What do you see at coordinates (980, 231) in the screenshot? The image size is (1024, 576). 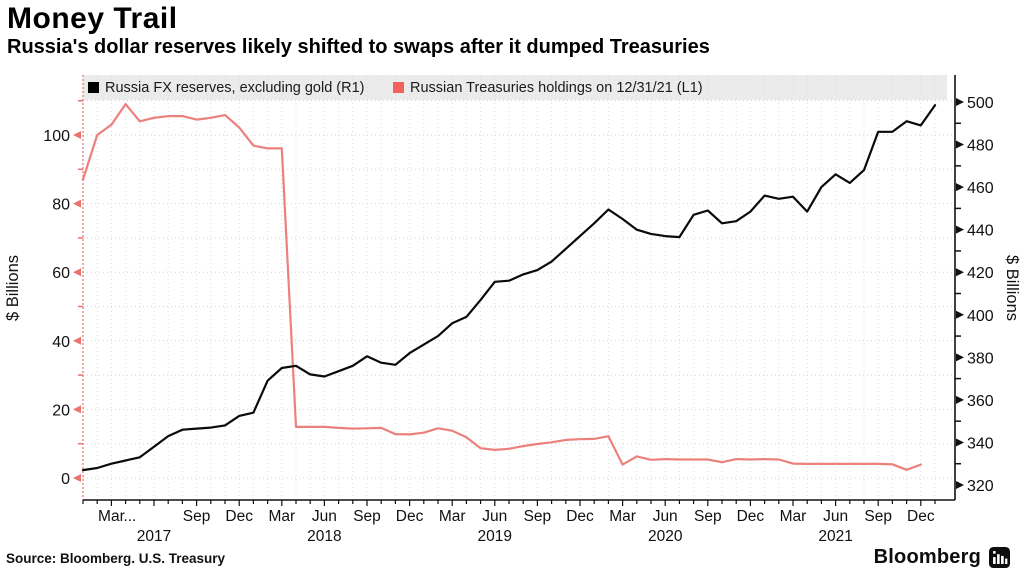 I see `svg-text: 440` at bounding box center [980, 231].